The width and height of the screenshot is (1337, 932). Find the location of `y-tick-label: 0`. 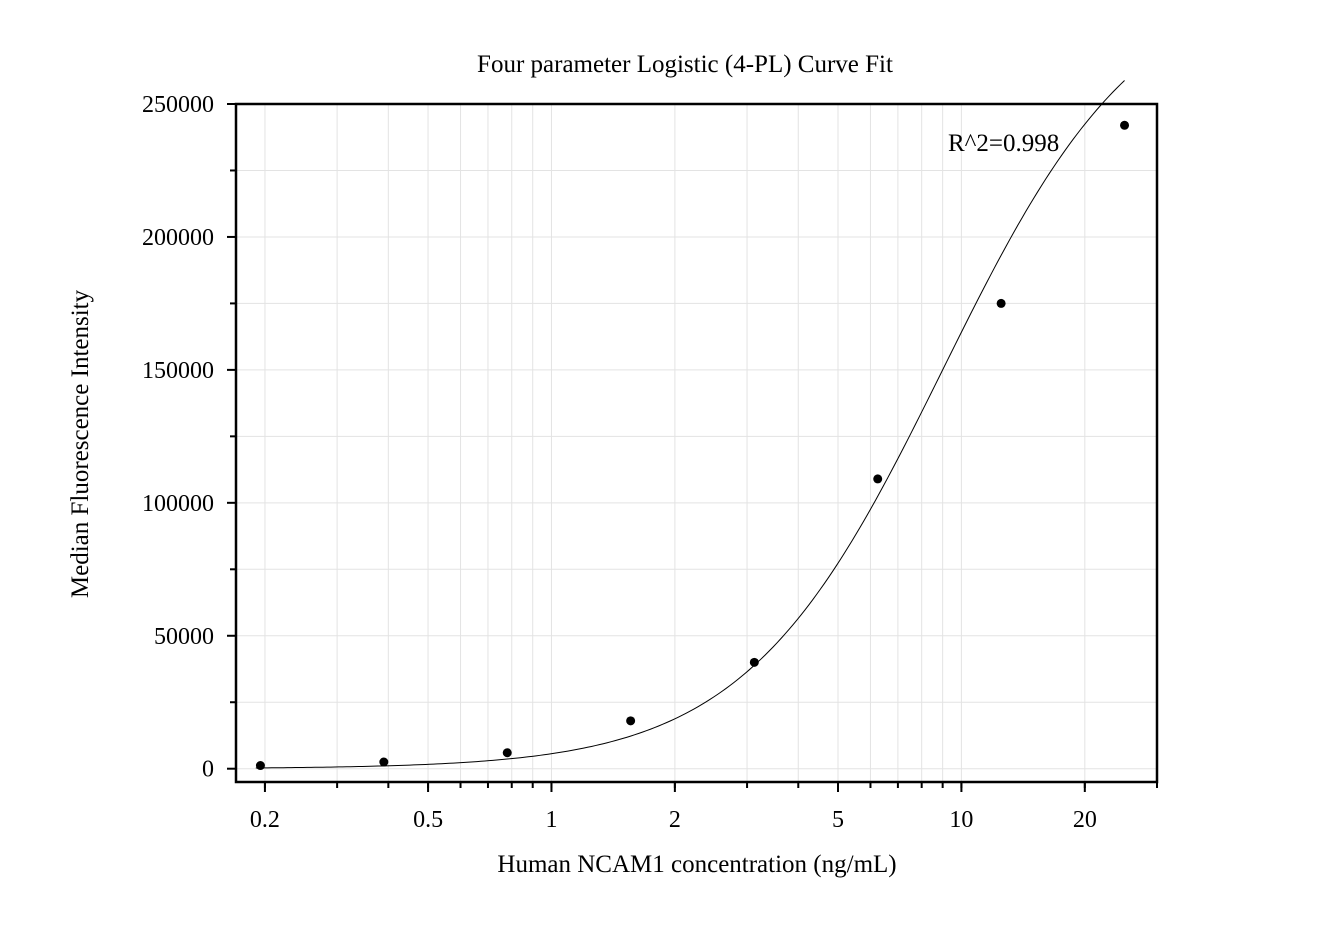

y-tick-label: 0 is located at coordinates (208, 770).